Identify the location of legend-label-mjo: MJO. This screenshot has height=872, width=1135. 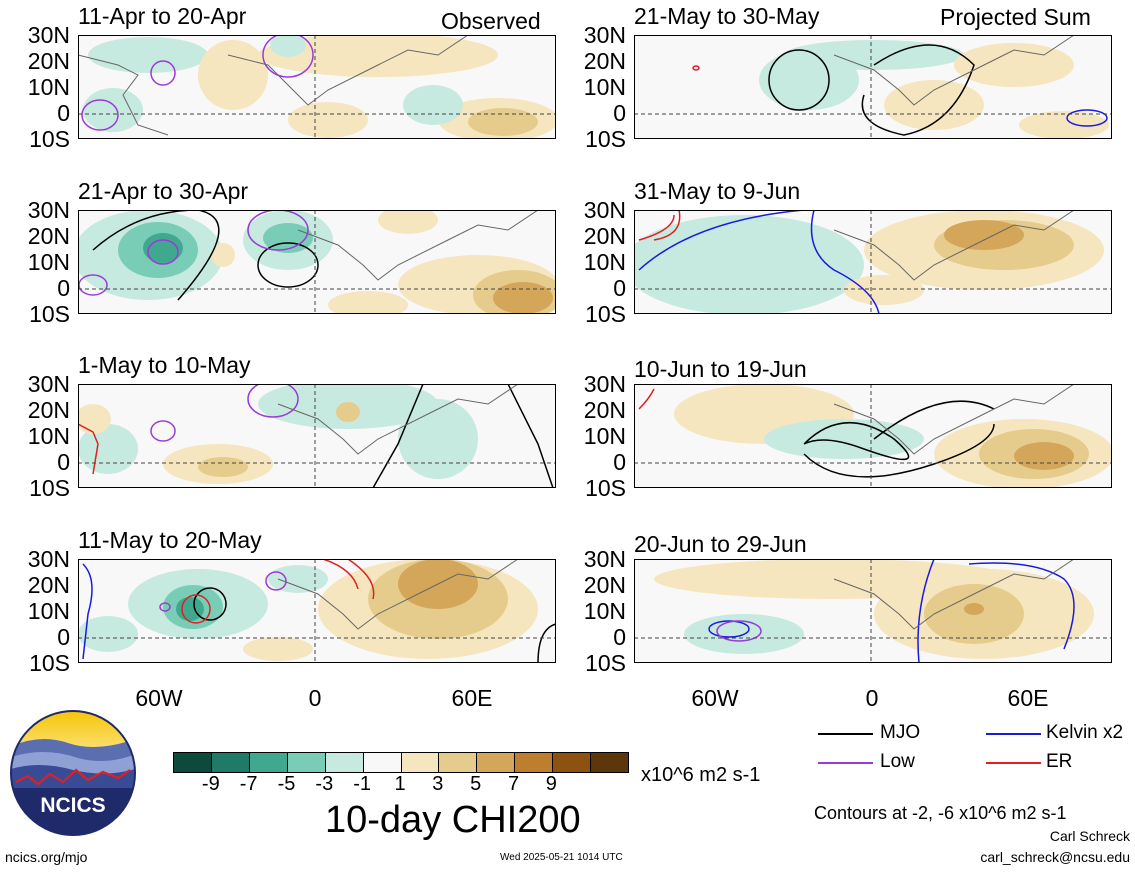
(900, 732).